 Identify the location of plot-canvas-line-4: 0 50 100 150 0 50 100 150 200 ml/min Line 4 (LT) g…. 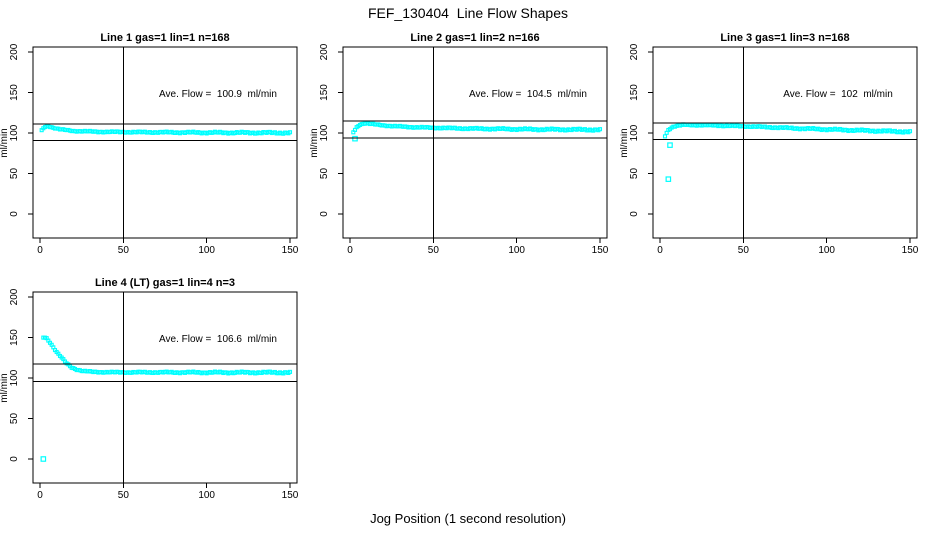
(149, 389).